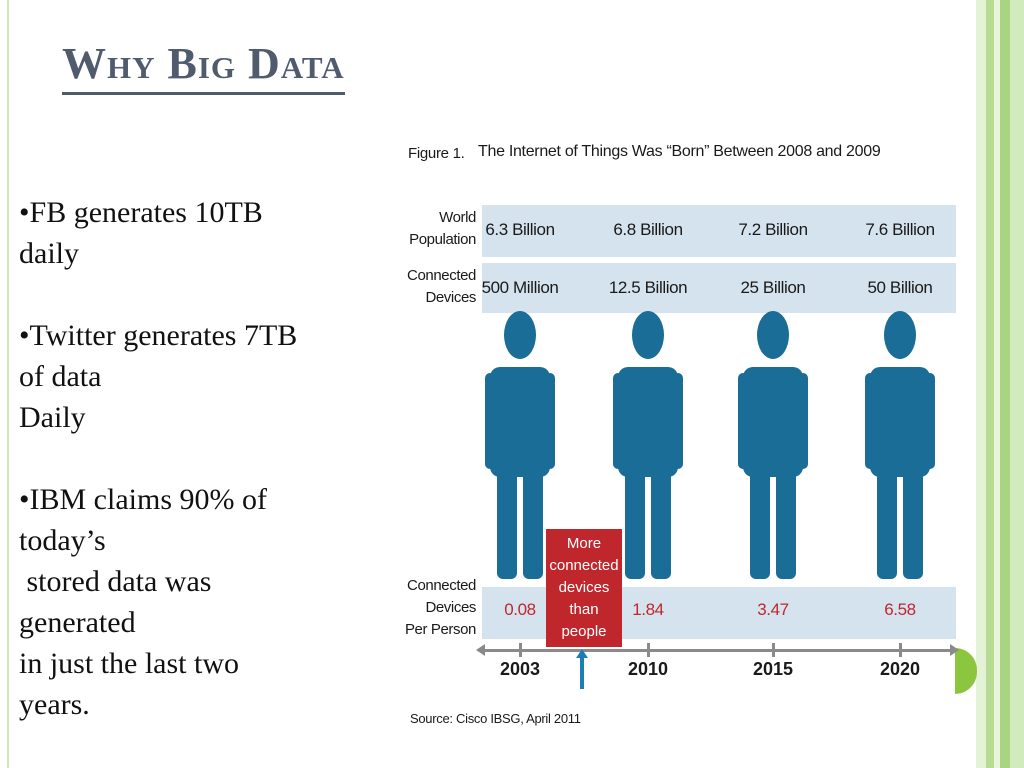 Image resolution: width=1024 pixels, height=768 pixels. What do you see at coordinates (520, 609) in the screenshot?
I see `devices-per-person-value: 0.08` at bounding box center [520, 609].